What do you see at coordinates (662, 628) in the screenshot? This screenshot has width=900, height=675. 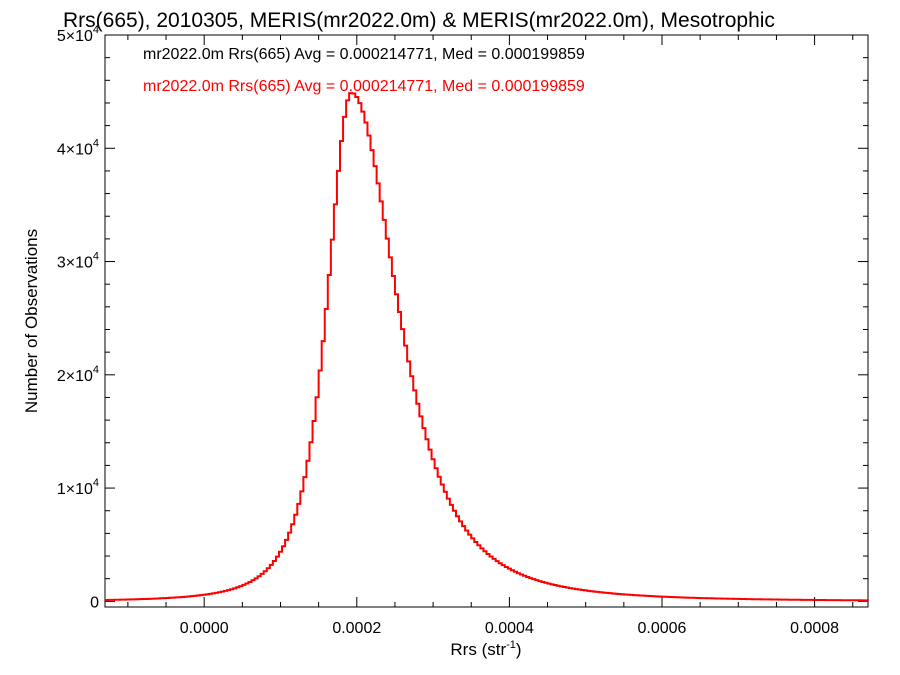 I see `x-tick-label: 0.0006` at bounding box center [662, 628].